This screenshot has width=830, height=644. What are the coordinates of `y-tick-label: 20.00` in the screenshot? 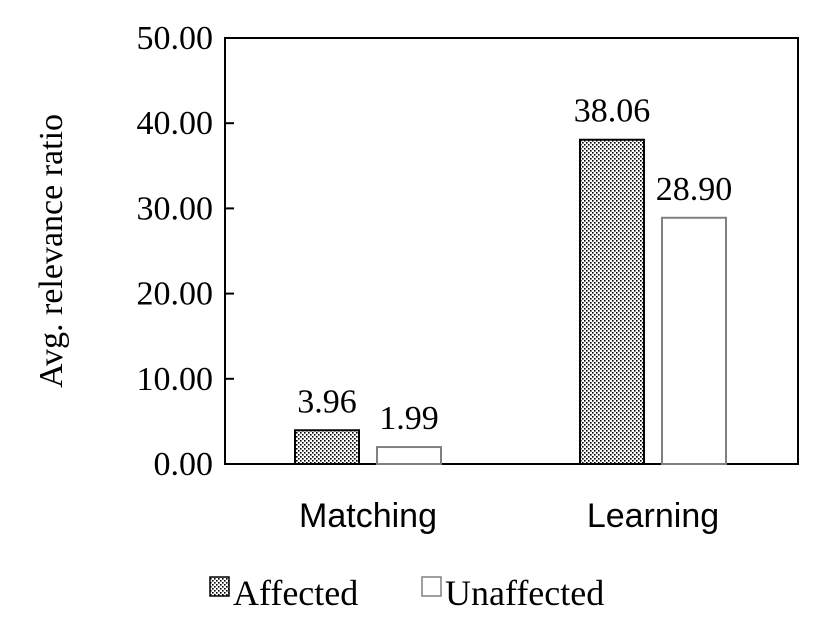 It's located at (175, 294).